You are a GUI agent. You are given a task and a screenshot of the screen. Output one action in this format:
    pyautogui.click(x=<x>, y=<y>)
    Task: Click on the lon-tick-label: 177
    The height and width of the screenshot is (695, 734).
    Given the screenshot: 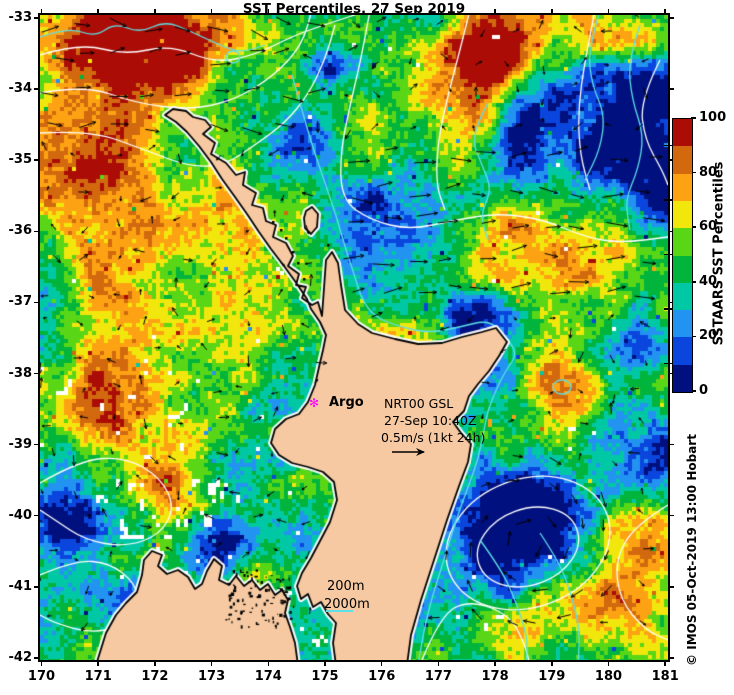 What is the action you would take?
    pyautogui.click(x=438, y=676)
    